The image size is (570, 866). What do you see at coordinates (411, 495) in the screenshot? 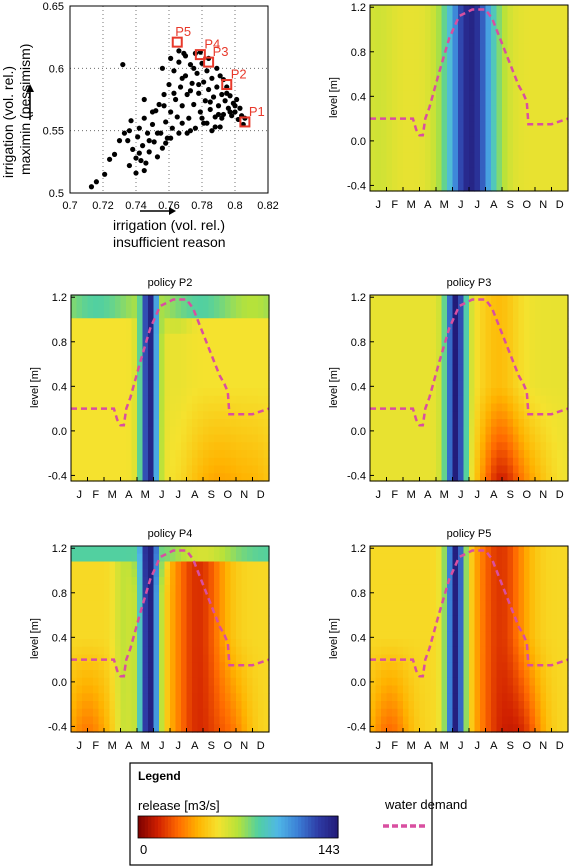
I see `month-label: M` at bounding box center [411, 495].